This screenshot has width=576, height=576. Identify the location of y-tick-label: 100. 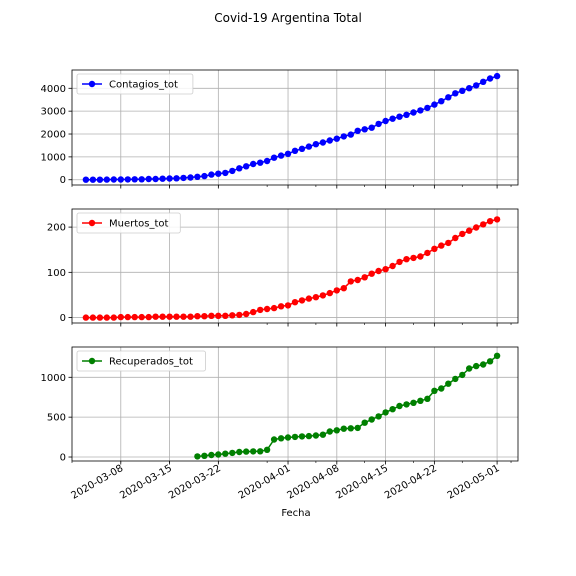
(56, 273).